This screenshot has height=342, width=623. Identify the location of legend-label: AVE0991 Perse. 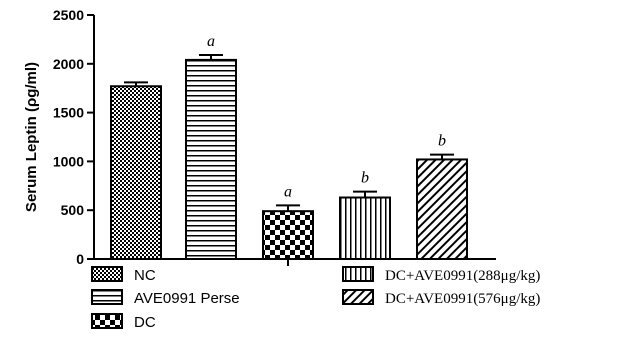
(187, 298).